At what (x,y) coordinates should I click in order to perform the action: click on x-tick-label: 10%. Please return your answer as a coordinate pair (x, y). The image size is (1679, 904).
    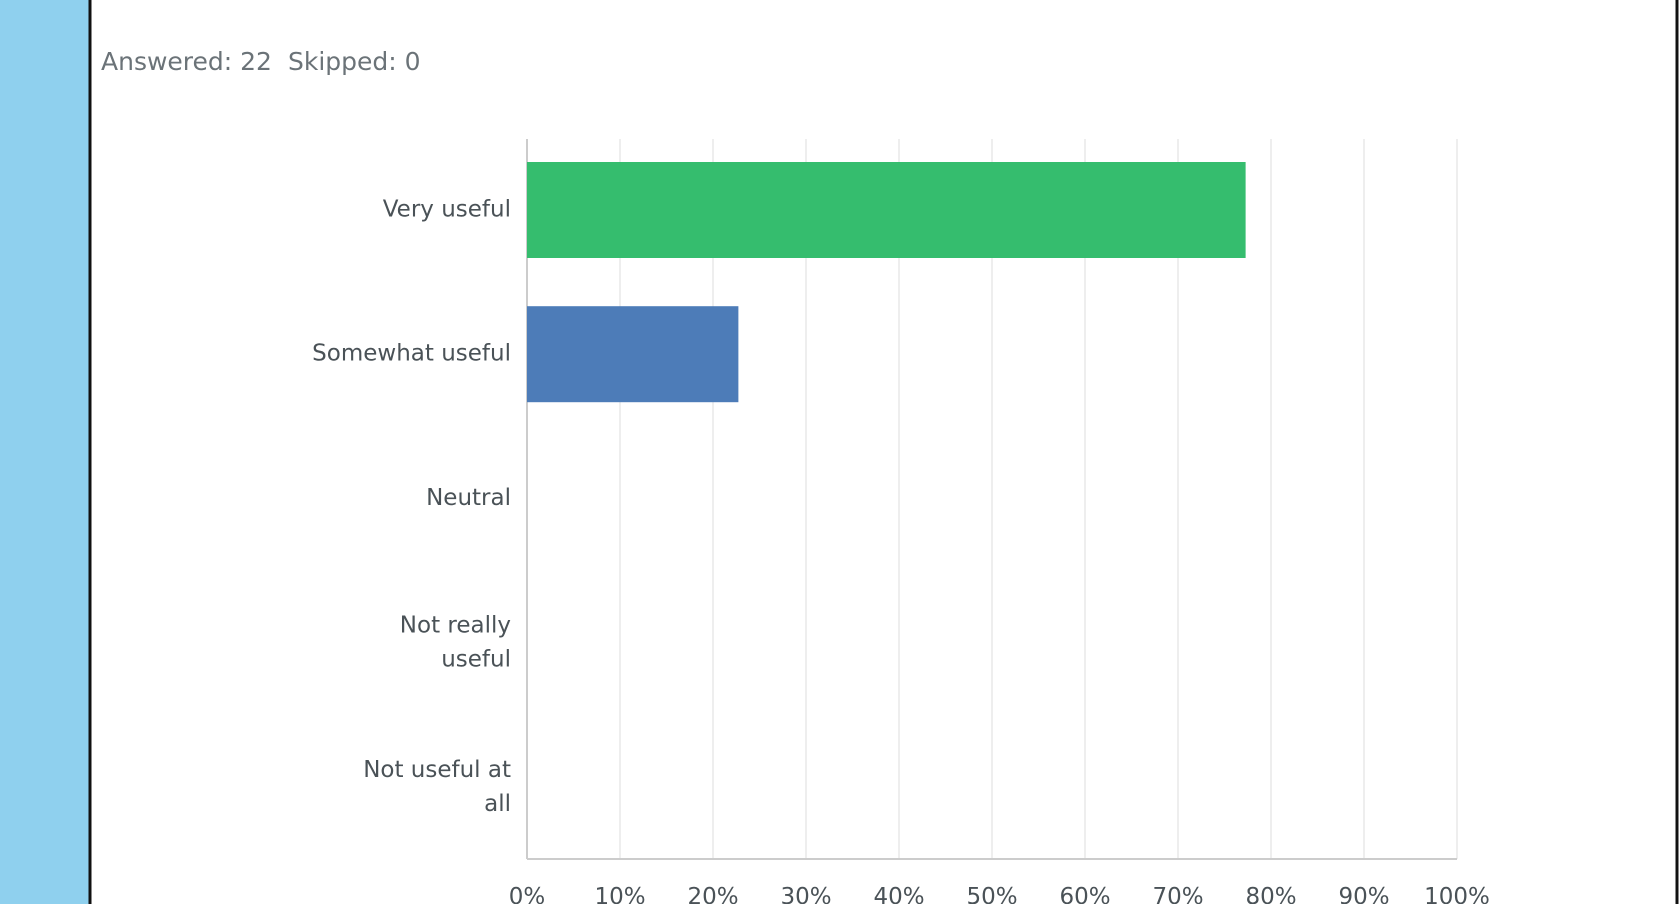
    Looking at the image, I should click on (619, 894).